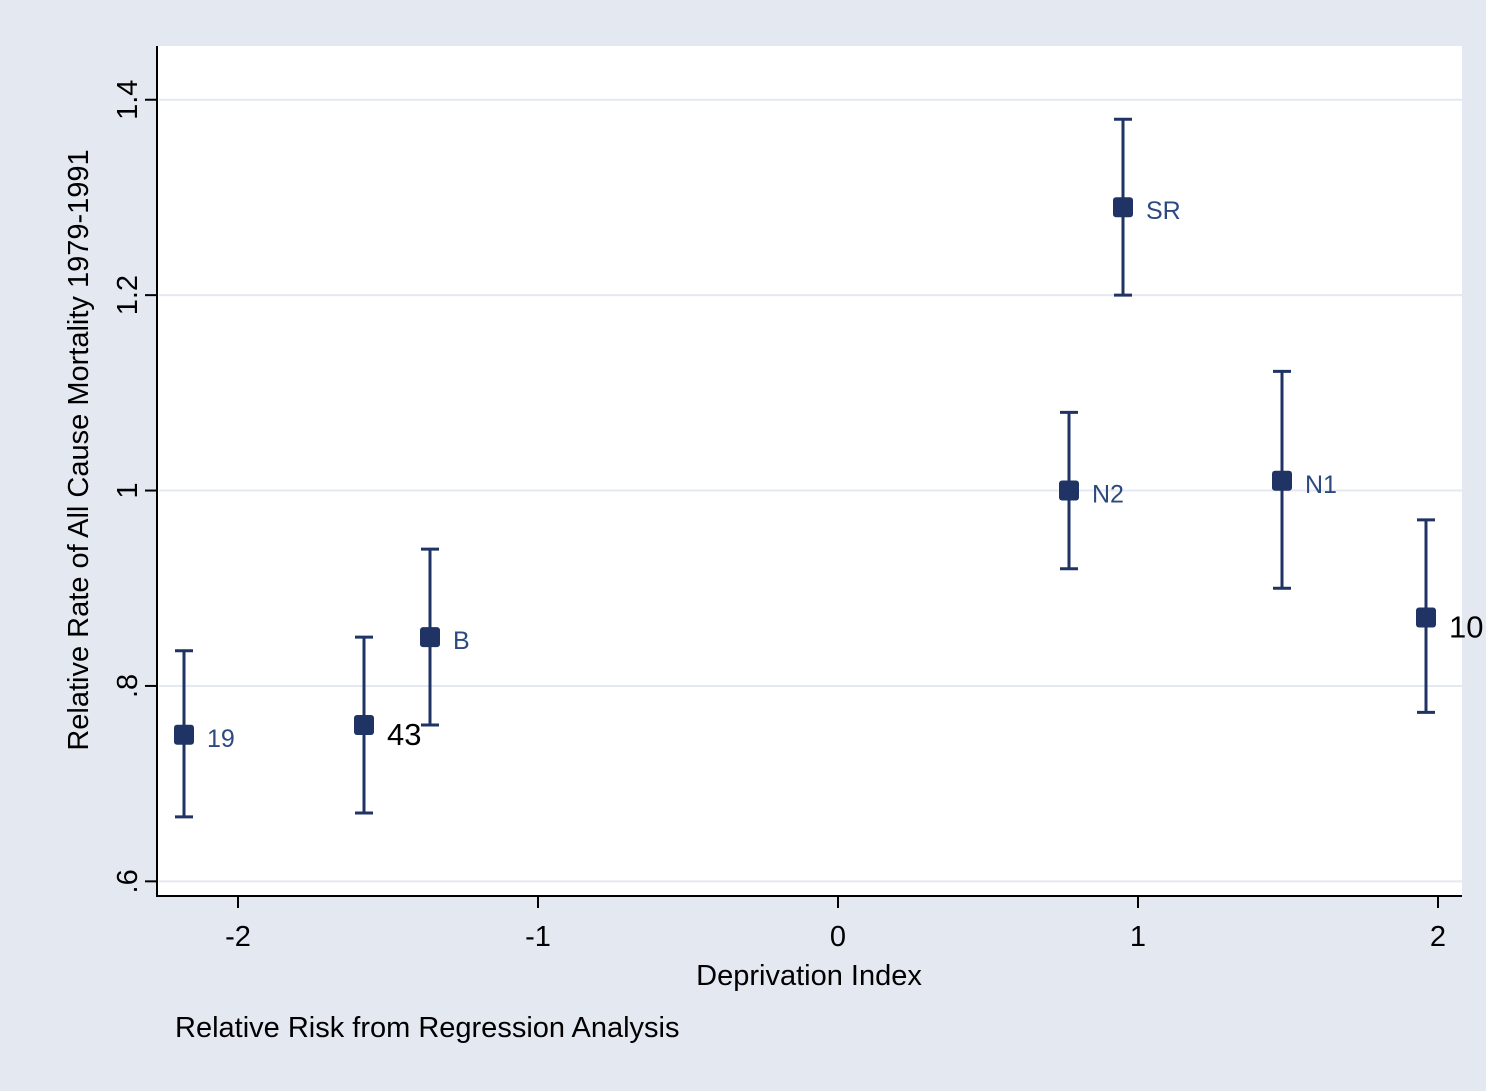  What do you see at coordinates (404, 734) in the screenshot?
I see `point-label: 43` at bounding box center [404, 734].